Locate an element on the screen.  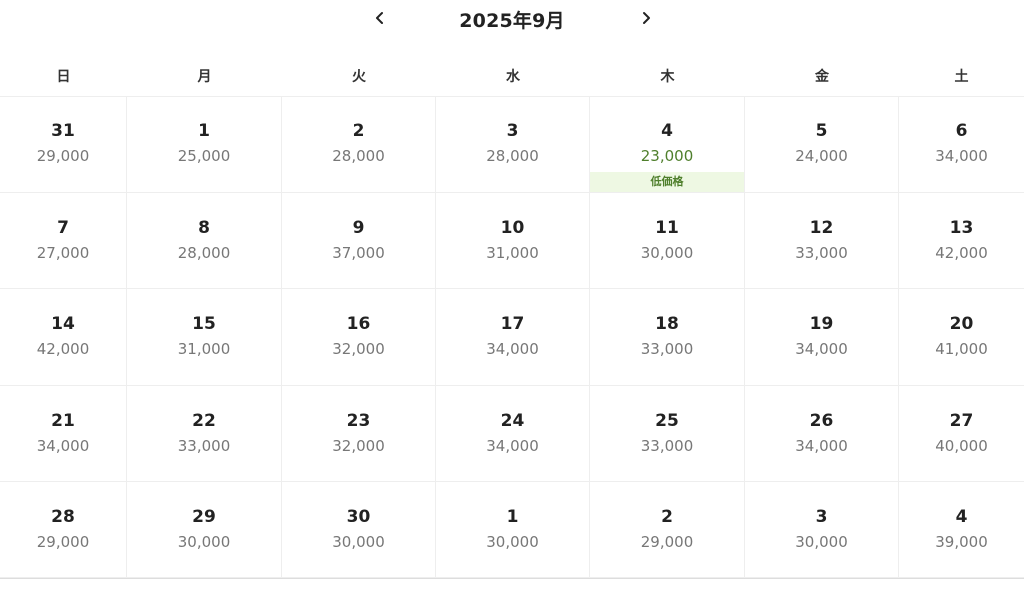
calendar-day-cell: 4 23,000 低価格 is located at coordinates (667, 144).